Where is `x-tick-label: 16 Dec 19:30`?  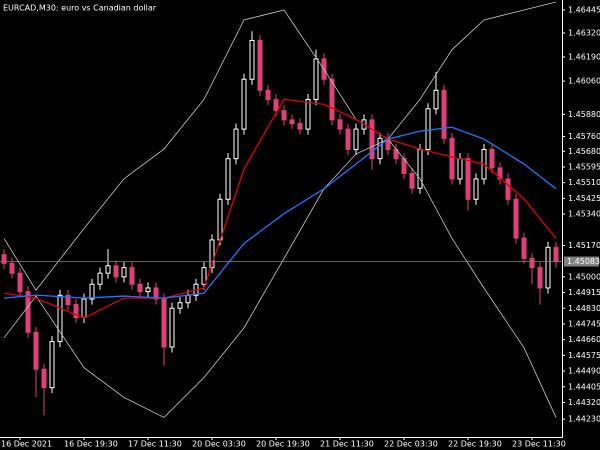 x-tick-label: 16 Dec 19:30 is located at coordinates (91, 444).